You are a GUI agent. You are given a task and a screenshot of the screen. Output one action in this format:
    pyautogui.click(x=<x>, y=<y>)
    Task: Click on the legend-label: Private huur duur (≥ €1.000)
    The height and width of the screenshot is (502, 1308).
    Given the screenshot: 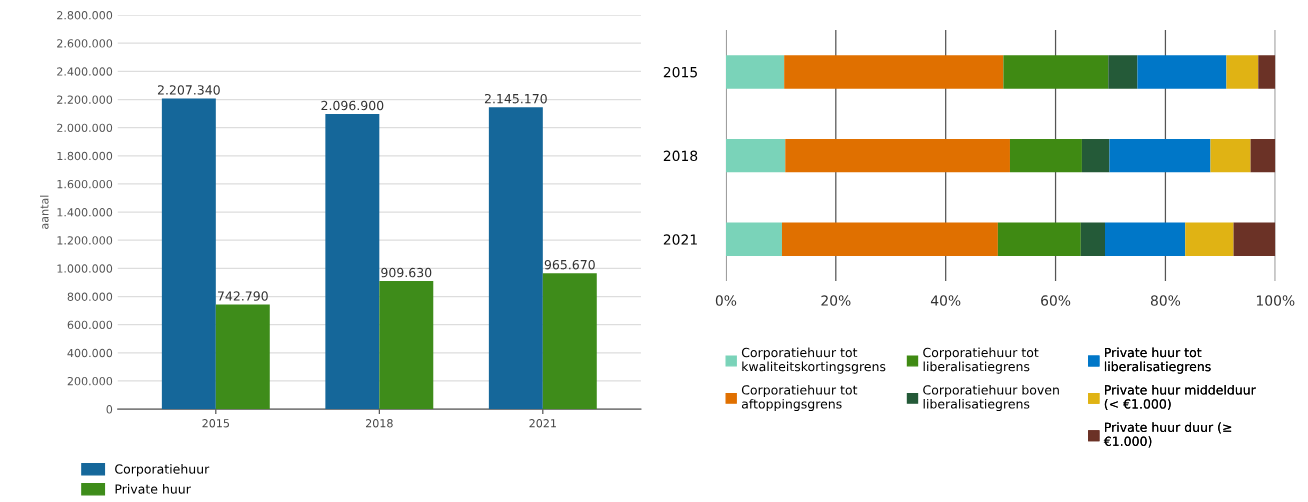 What is the action you would take?
    pyautogui.click(x=1167, y=435)
    